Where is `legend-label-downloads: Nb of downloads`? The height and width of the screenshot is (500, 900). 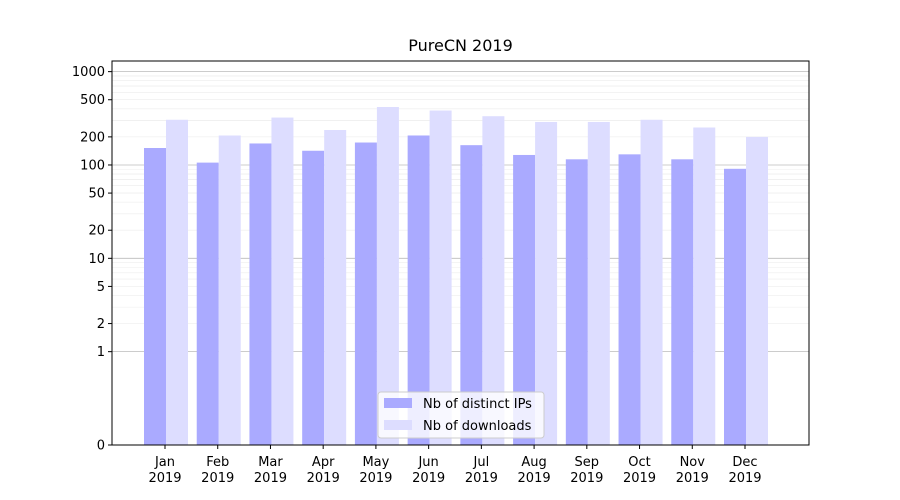 legend-label-downloads: Nb of downloads is located at coordinates (477, 426).